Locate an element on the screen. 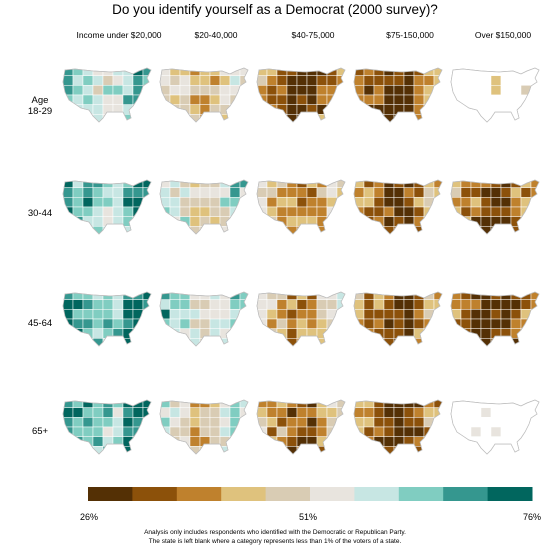  legend-color-swatch is located at coordinates (199, 494).